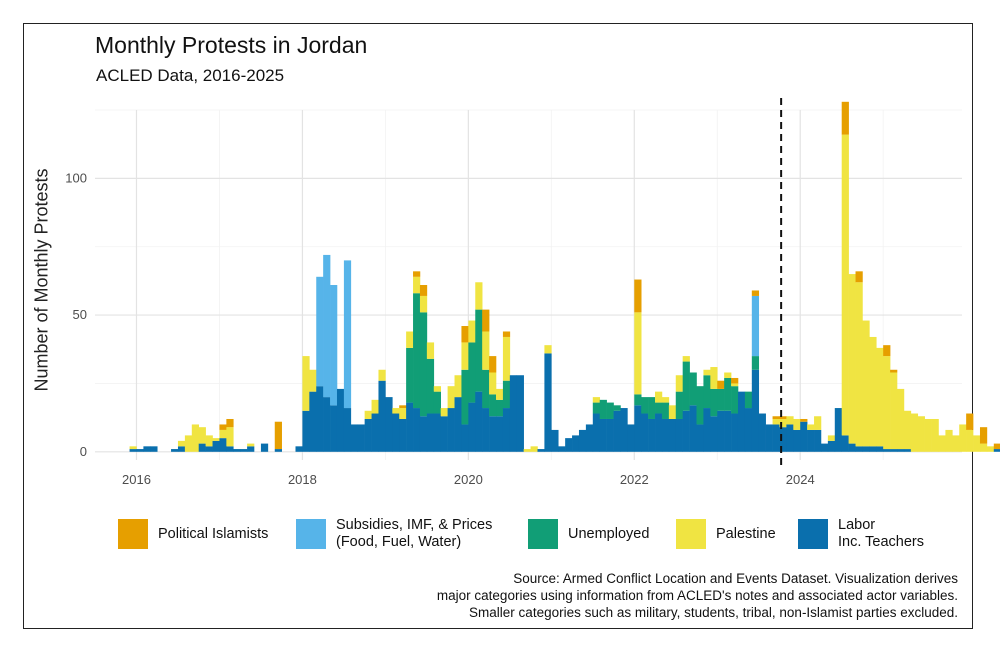 This screenshot has height=650, width=1000. I want to click on legend-label-political-islamists: Political Islamists, so click(213, 533).